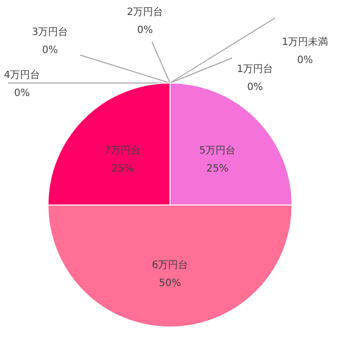 The image size is (353, 358). Describe the element at coordinates (145, 12) in the screenshot. I see `category-label: 2万円台` at that location.